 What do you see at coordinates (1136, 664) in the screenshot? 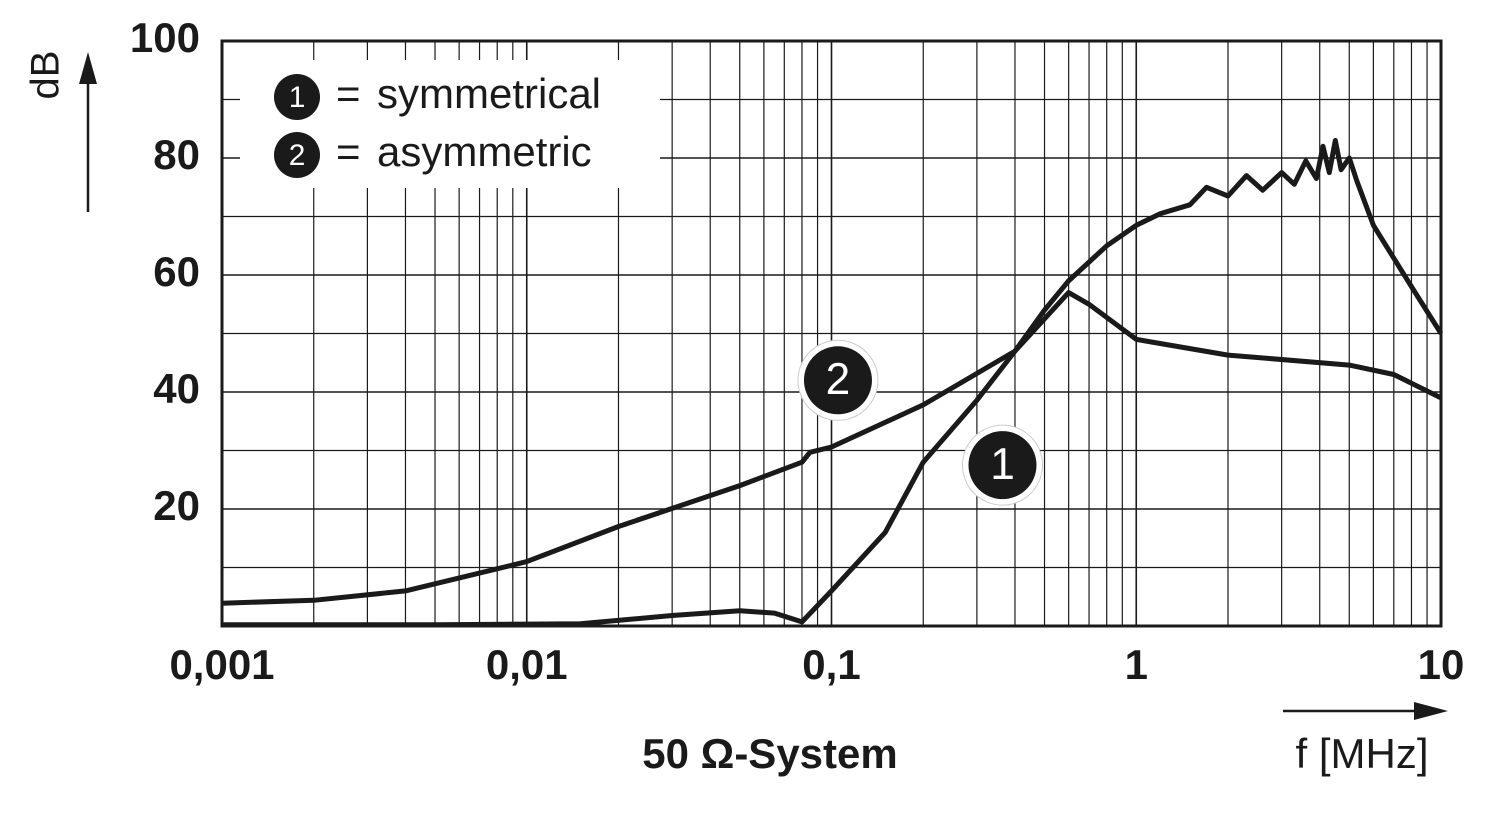
I see `x-tick-label: 1` at bounding box center [1136, 664].